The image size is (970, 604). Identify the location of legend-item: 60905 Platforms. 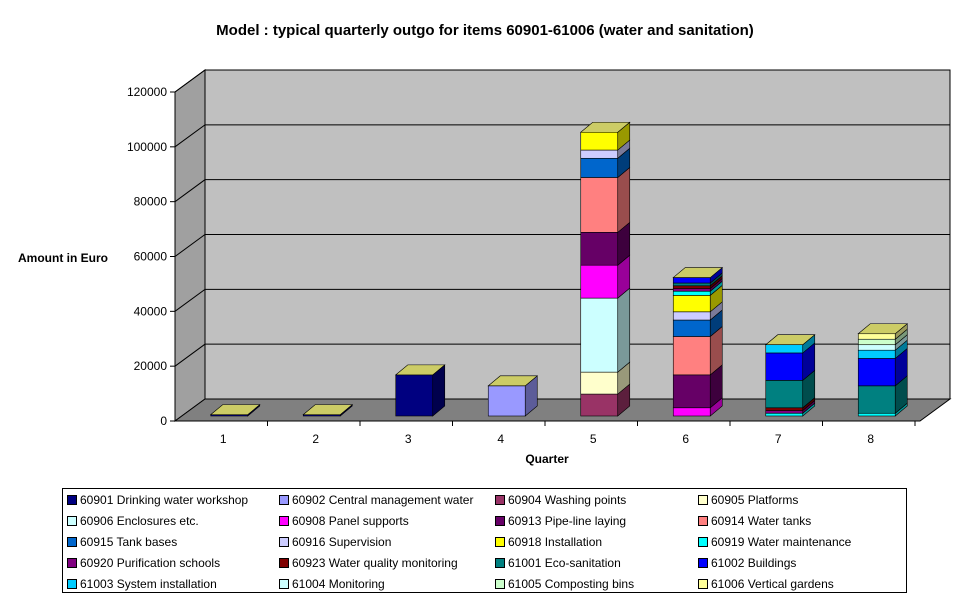
(748, 500).